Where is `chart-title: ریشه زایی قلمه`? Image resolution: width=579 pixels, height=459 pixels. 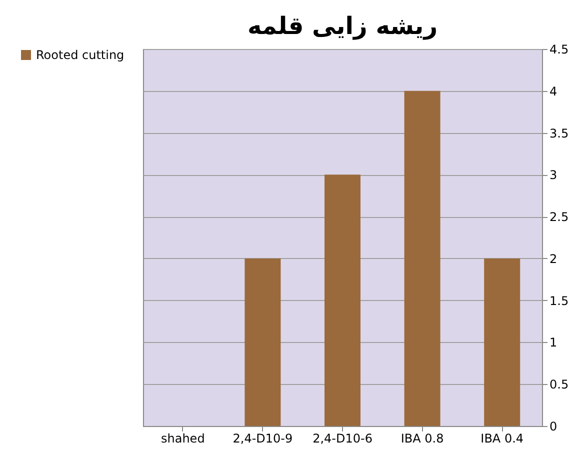
chart-title: ریشه زایی قلمه is located at coordinates (342, 26).